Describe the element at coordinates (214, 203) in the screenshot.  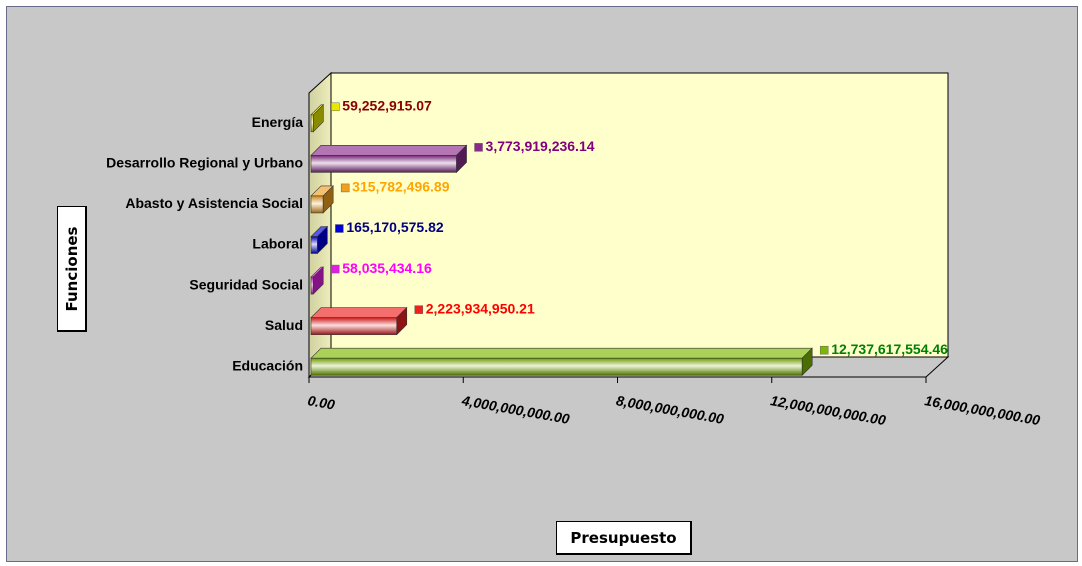
I see `category-label-2: Abasto y Asistencia Social` at that location.